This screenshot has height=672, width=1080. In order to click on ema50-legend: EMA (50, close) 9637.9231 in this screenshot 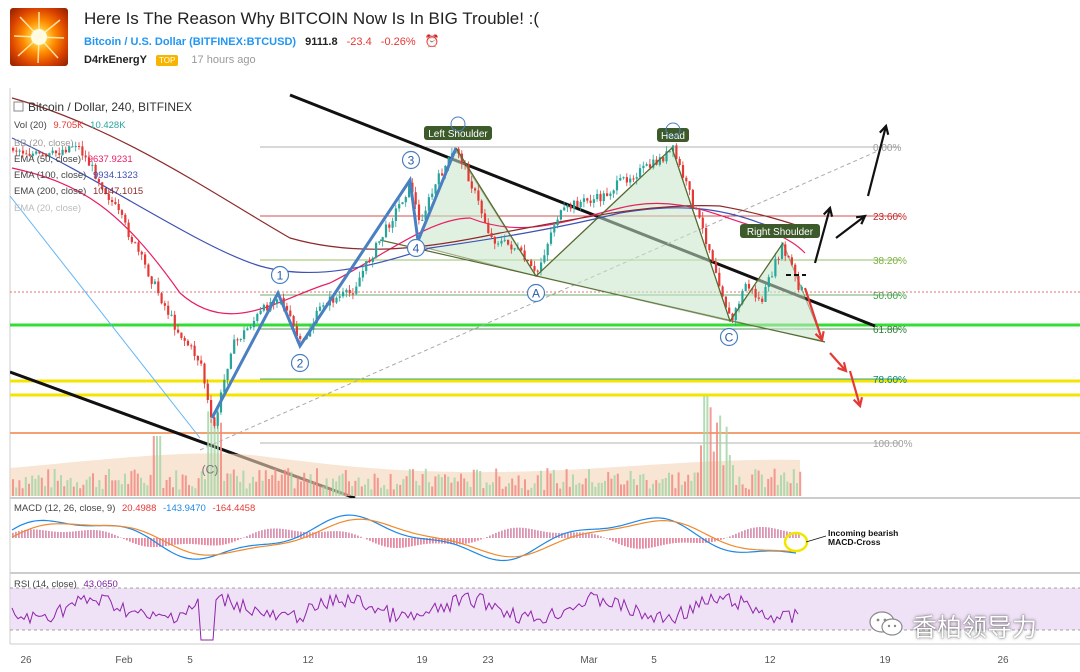, I will do `click(73, 159)`.